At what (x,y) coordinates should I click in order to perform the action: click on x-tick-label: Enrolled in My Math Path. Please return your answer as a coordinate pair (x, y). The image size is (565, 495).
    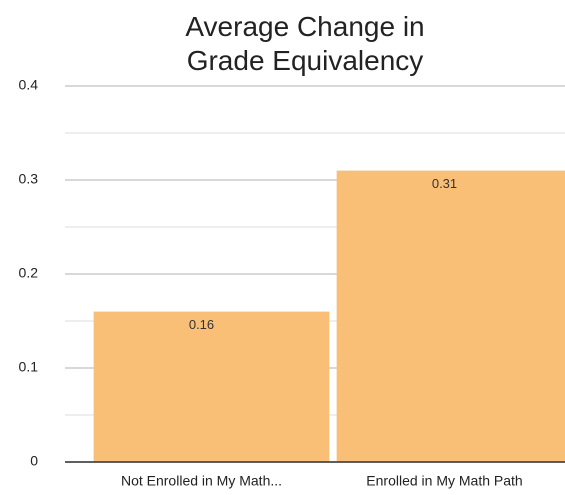
    Looking at the image, I should click on (444, 481).